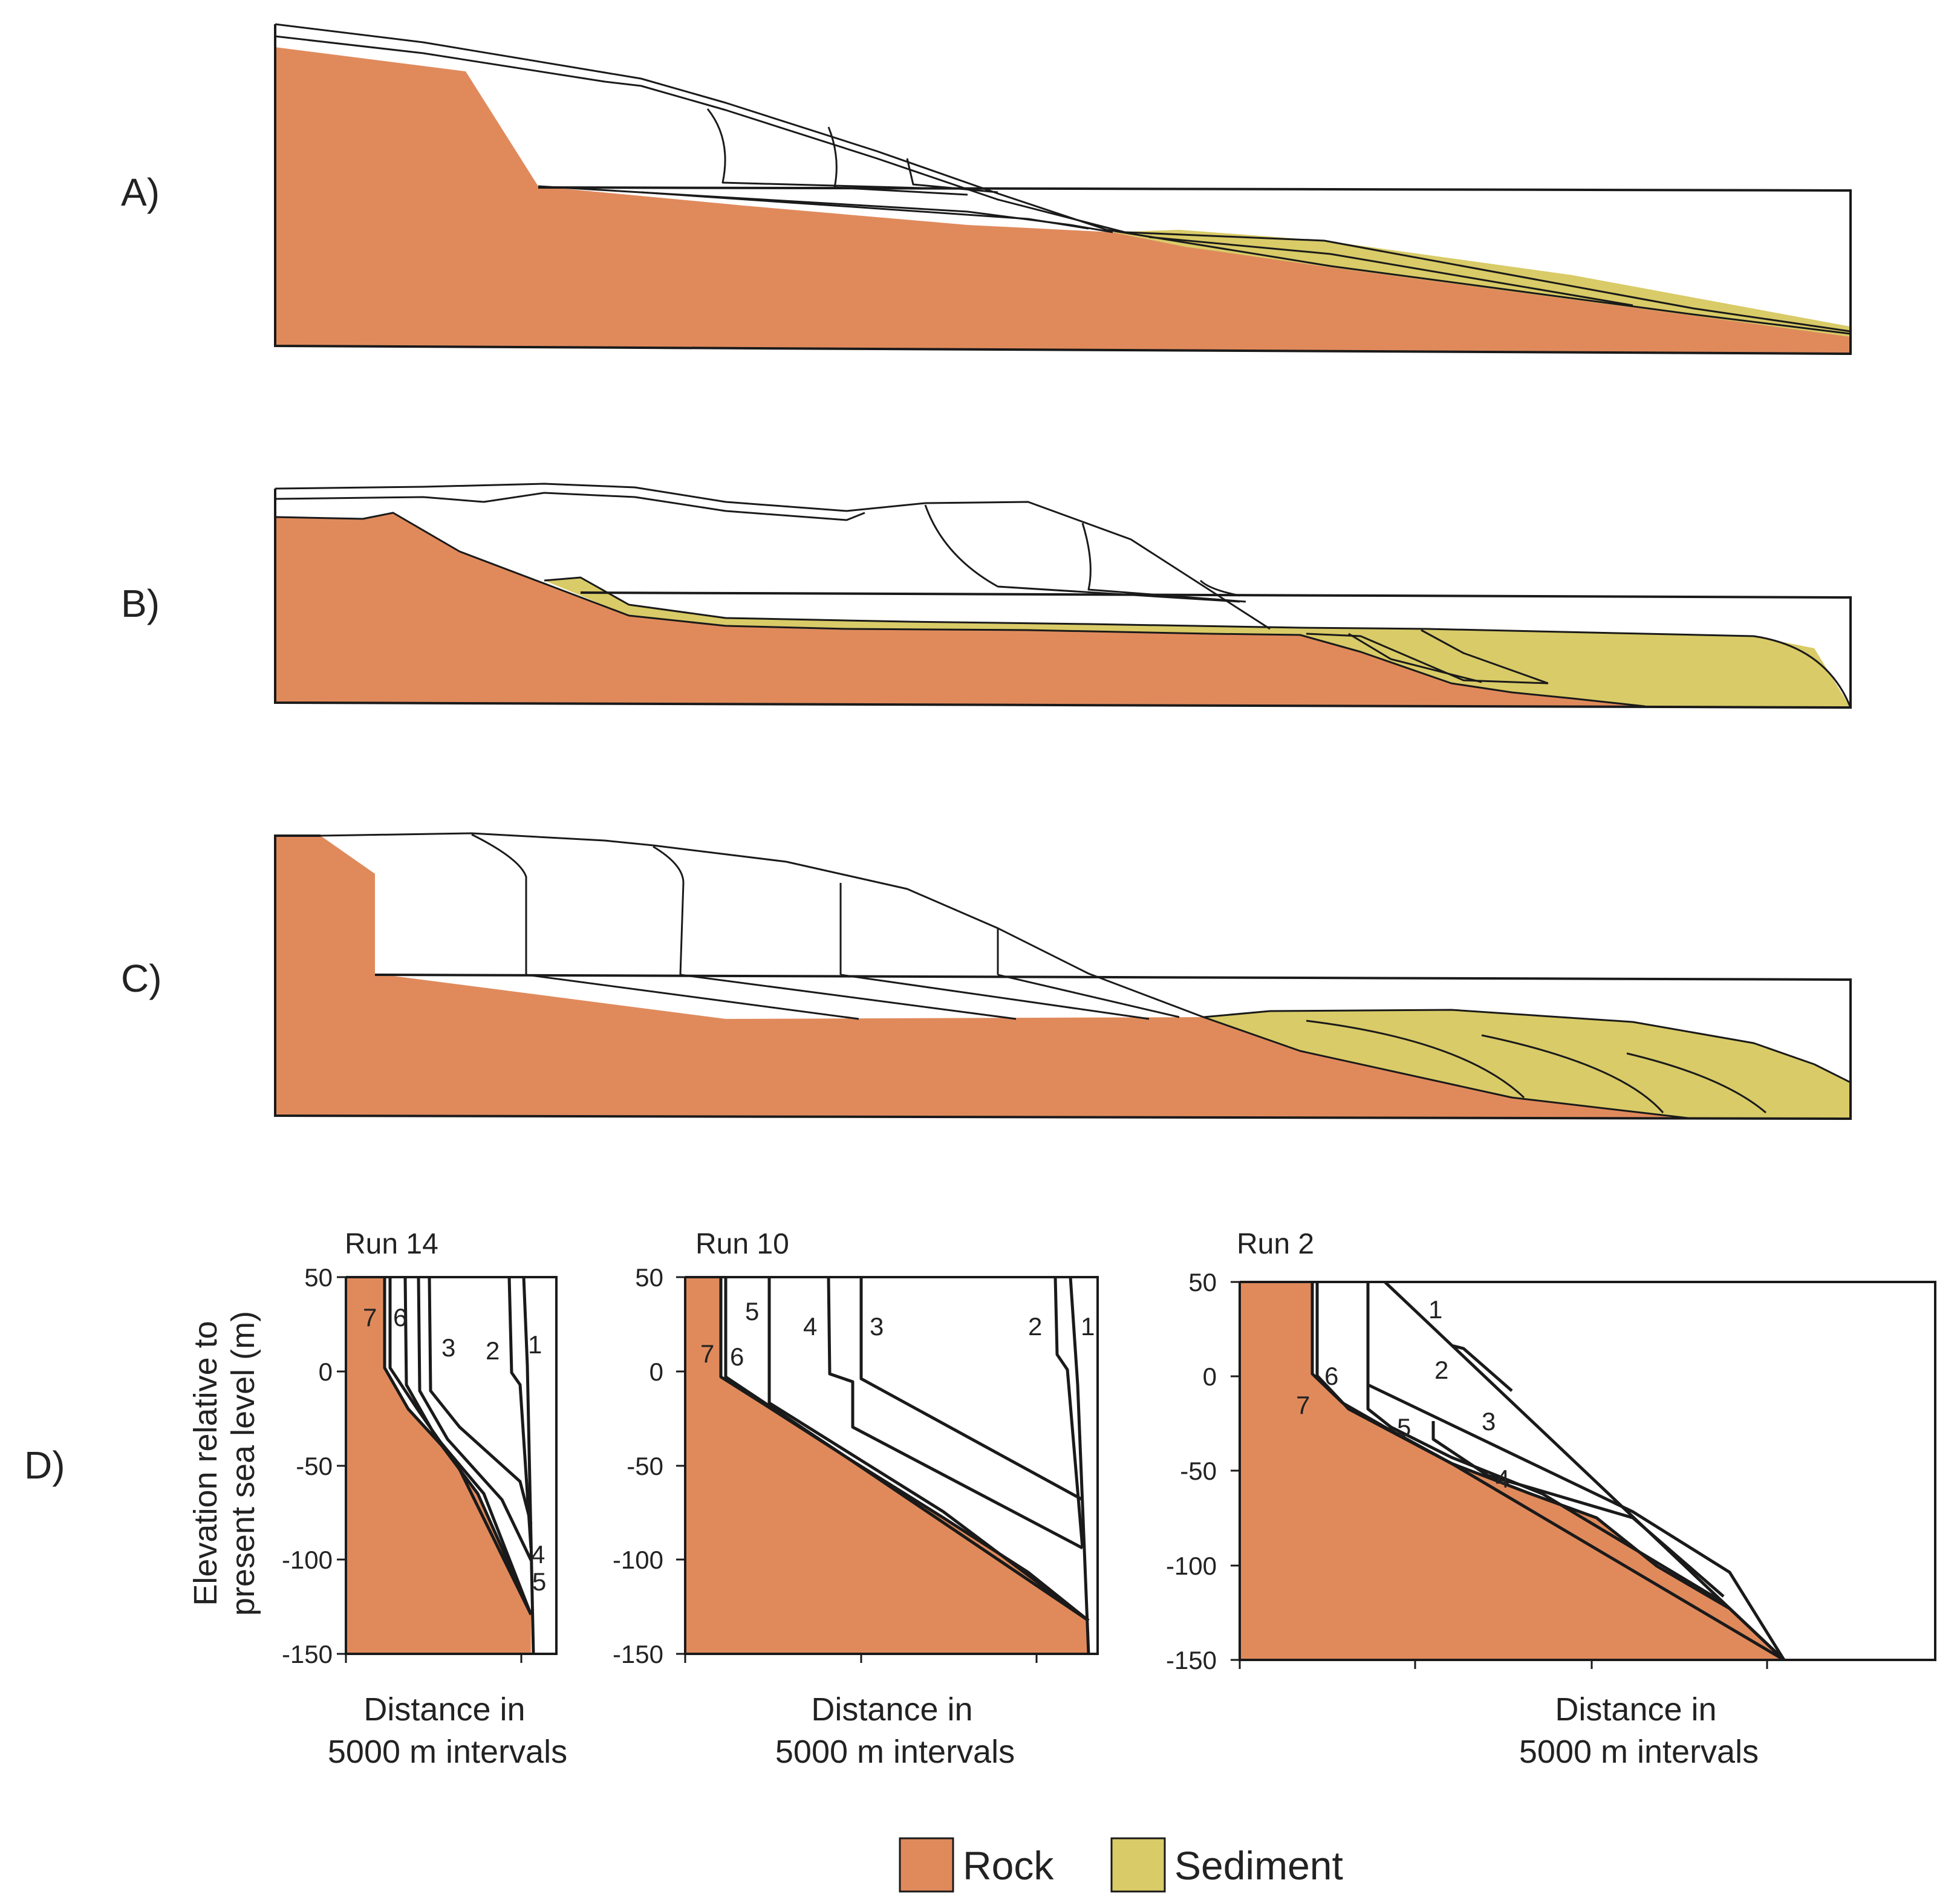 The width and height of the screenshot is (1960, 1903). Describe the element at coordinates (656, 1372) in the screenshot. I see `run-10-y-tick-0: 0` at that location.